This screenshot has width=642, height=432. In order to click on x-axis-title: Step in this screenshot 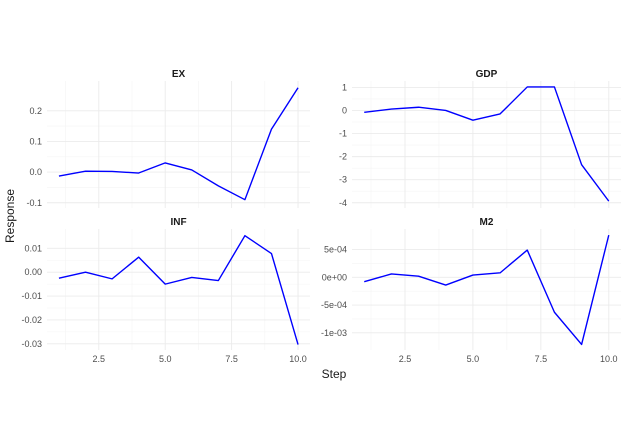, I will do `click(334, 374)`.